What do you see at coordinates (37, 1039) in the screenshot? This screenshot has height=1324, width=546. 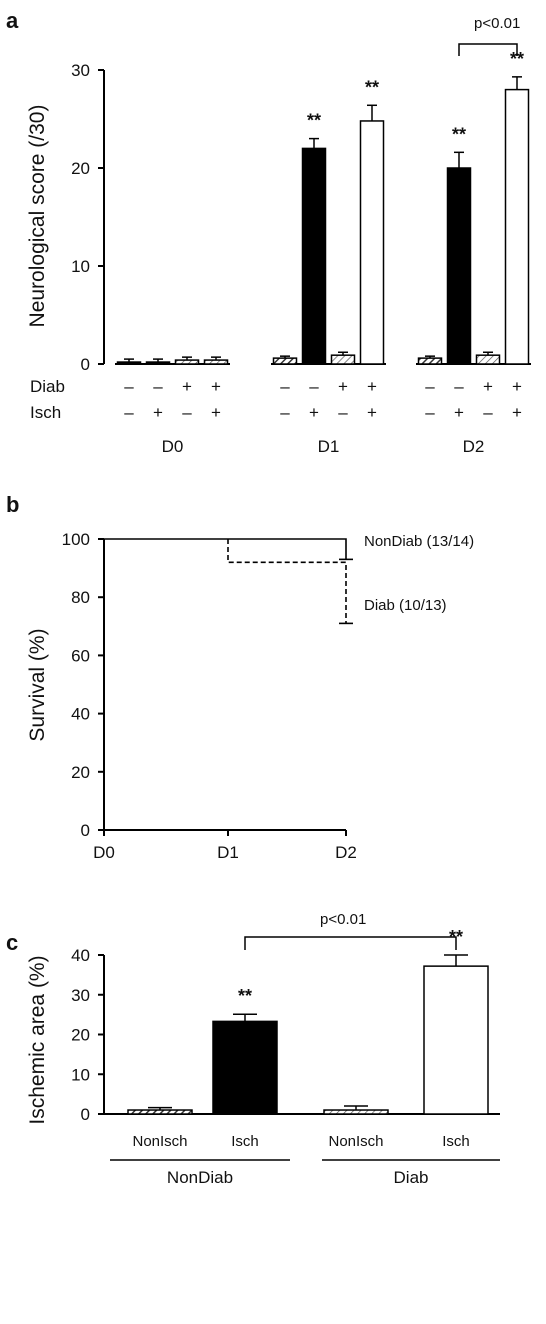 I see `panel-c-ylabel: Ischemic area (%)` at bounding box center [37, 1039].